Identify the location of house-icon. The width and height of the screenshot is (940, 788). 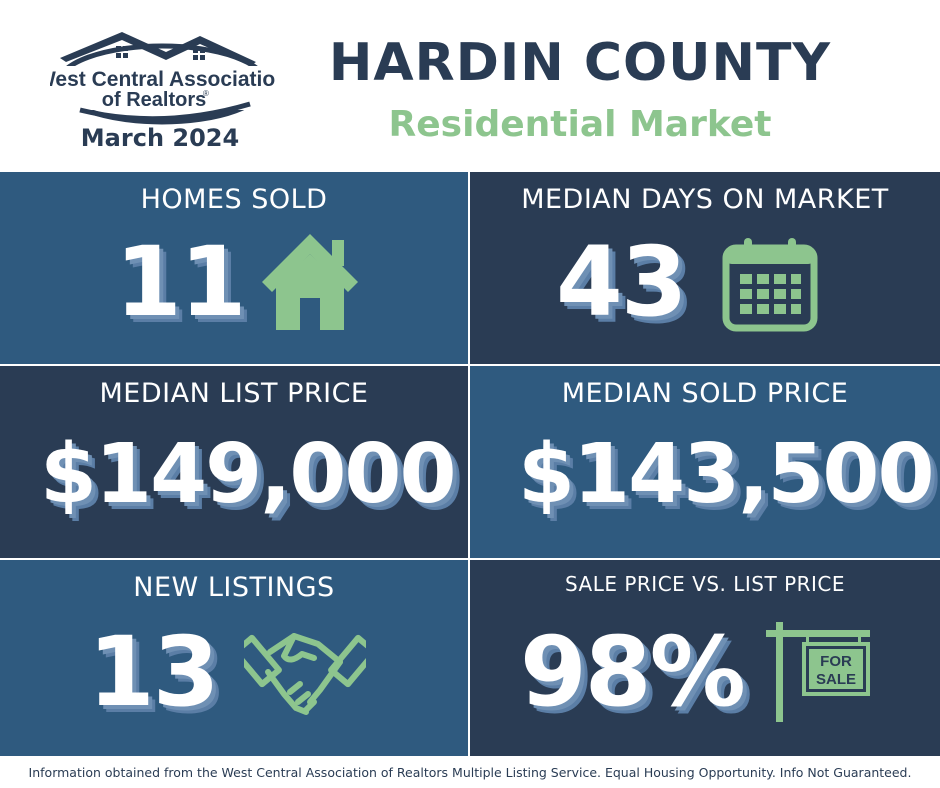
(310, 282).